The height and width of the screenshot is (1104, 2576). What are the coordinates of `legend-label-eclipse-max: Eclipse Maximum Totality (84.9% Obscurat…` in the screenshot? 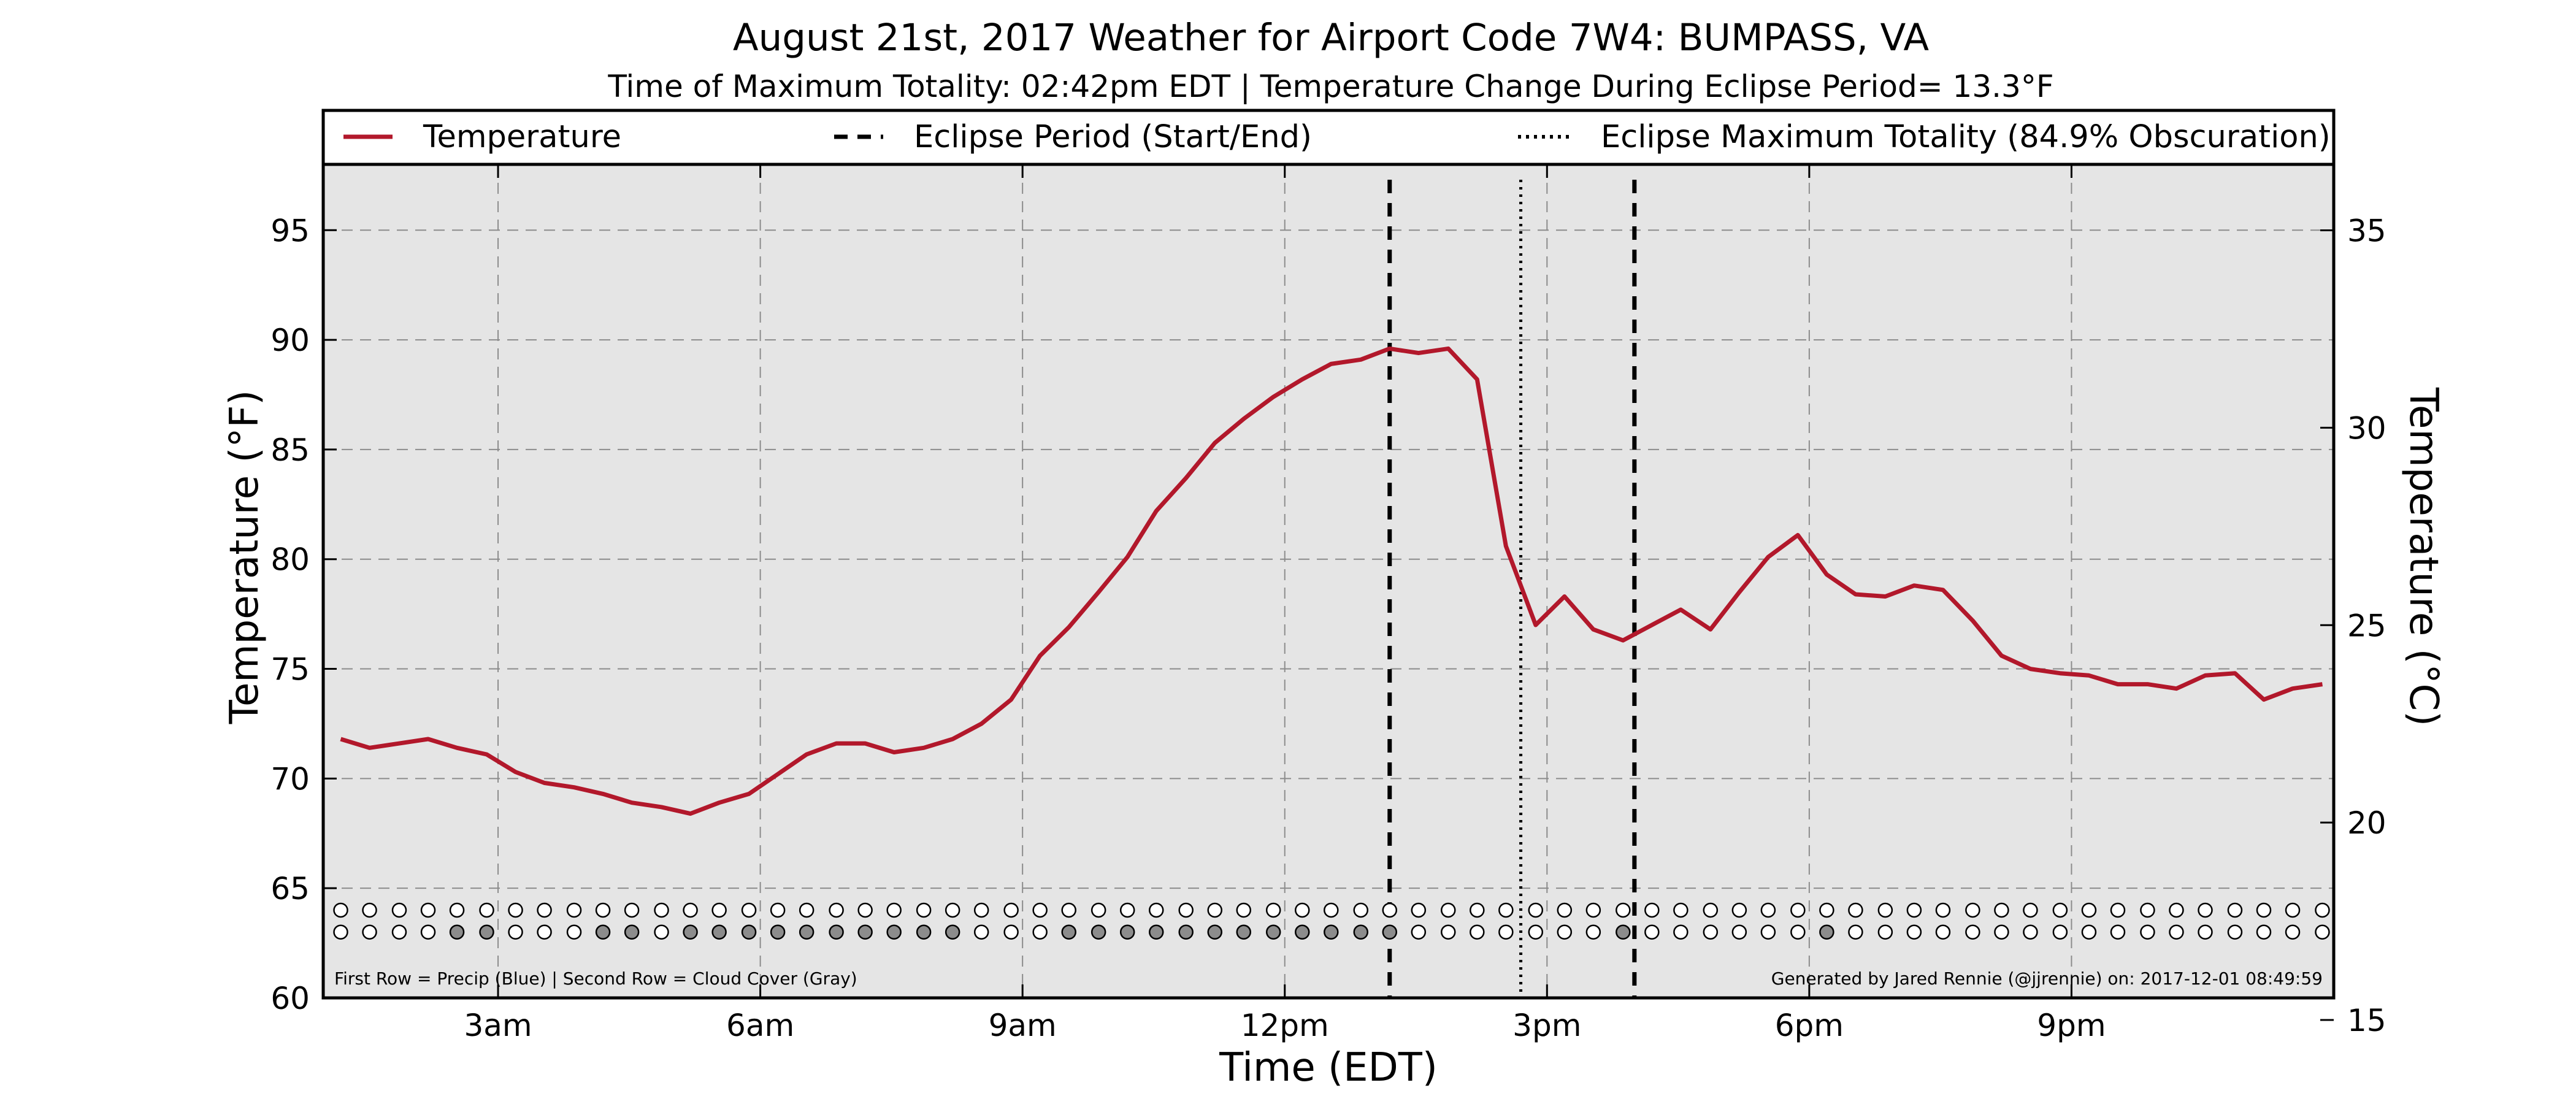 It's located at (1966, 137).